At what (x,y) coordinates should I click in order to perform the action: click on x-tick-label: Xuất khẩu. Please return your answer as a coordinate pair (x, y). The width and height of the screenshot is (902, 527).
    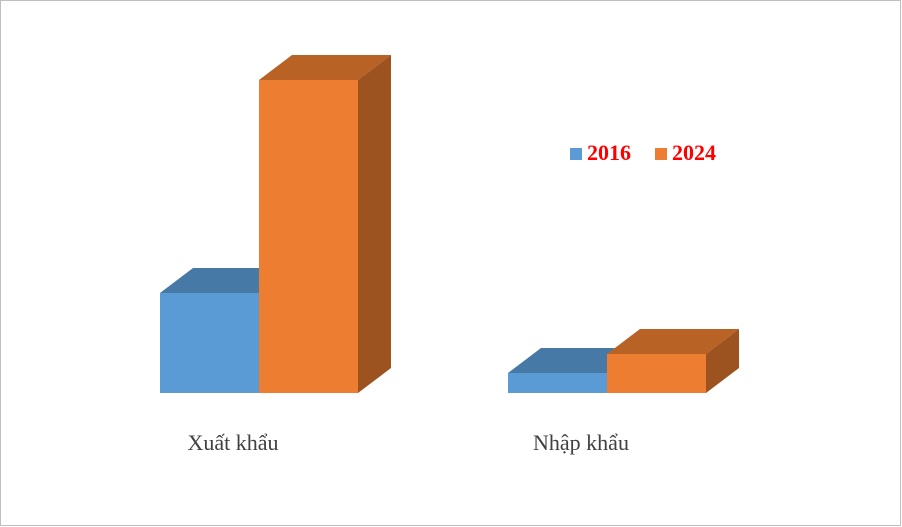
    Looking at the image, I should click on (232, 442).